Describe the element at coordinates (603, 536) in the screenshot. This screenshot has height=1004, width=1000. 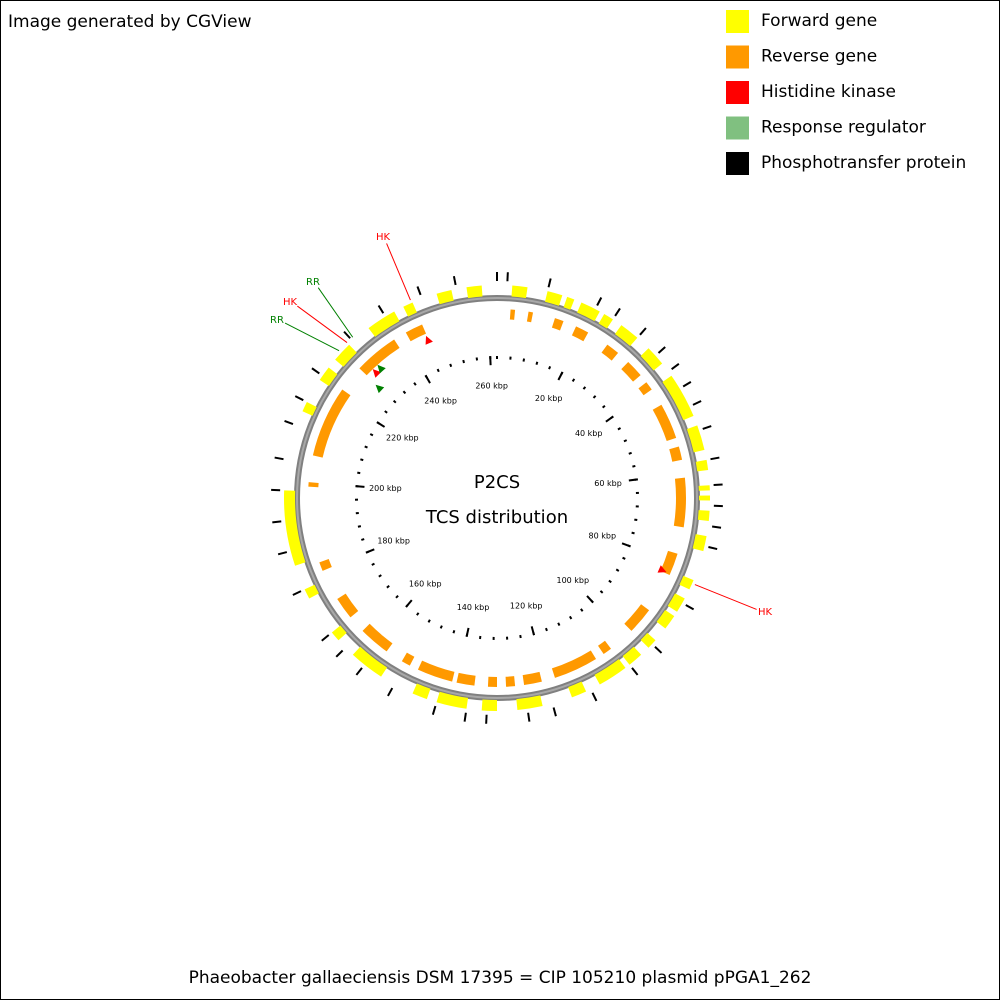
I see `ruler-label: 80 kbp` at that location.